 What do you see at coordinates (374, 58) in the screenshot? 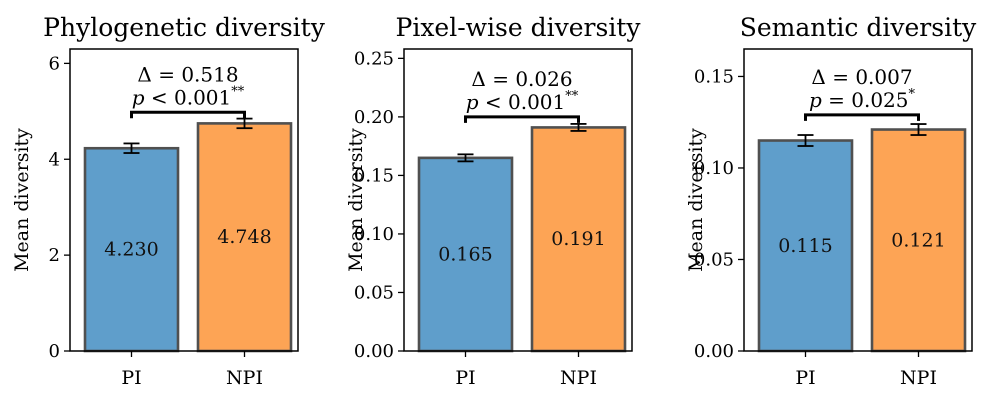
I see `y-tick-label: 0.25` at bounding box center [374, 58].